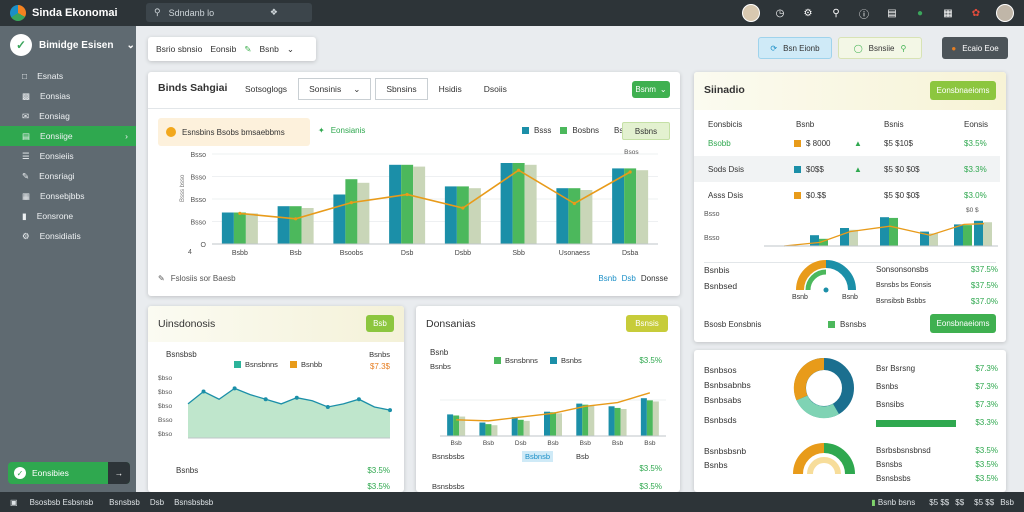 Image resolution: width=1024 pixels, height=512 pixels. Describe the element at coordinates (68, 96) in the screenshot. I see `sidebar-item-2: ▩ Eonsias` at that location.